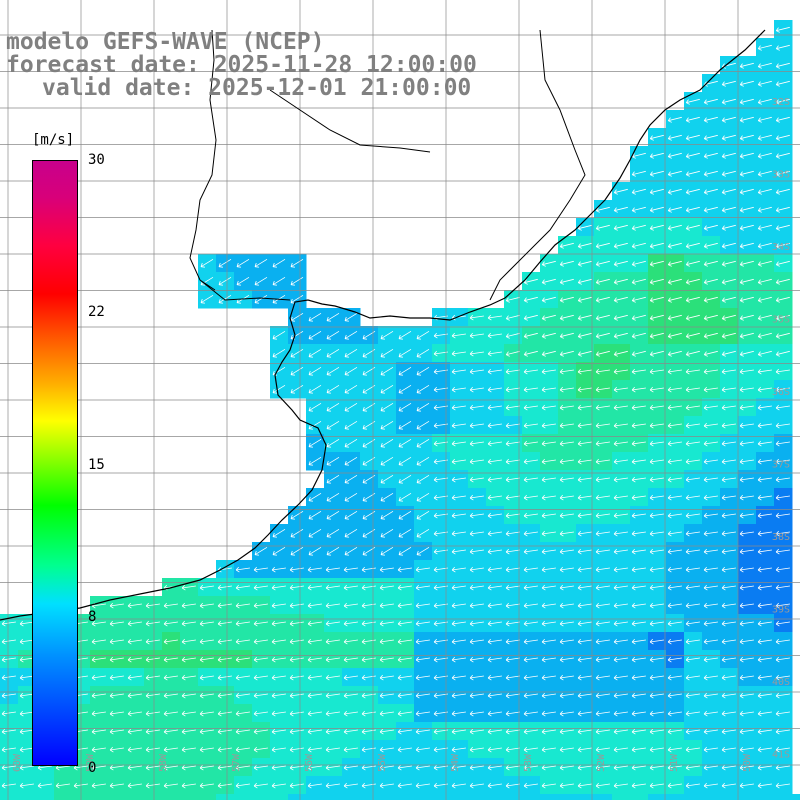  I want to click on longitude-label: 56W, so click(309, 762).